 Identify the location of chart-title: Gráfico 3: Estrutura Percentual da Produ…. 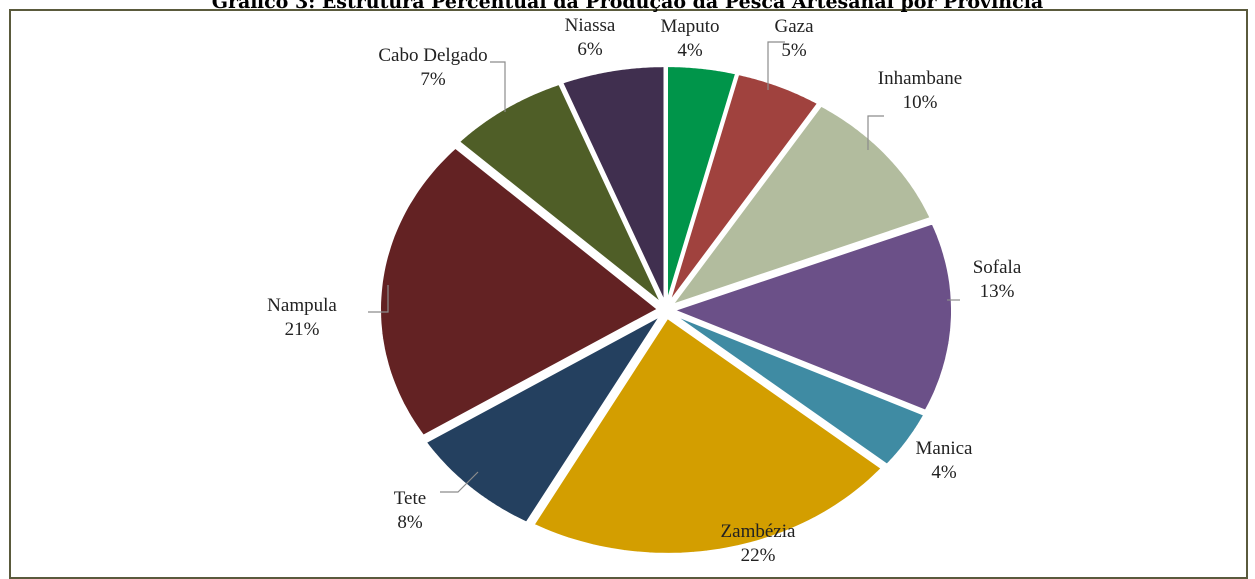
(627, 6).